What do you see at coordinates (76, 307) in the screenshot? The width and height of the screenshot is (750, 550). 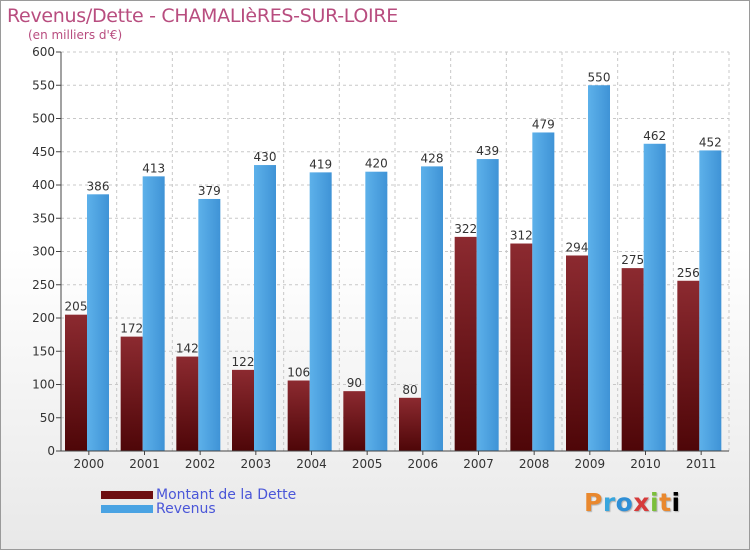 I see `data-label: 205` at bounding box center [76, 307].